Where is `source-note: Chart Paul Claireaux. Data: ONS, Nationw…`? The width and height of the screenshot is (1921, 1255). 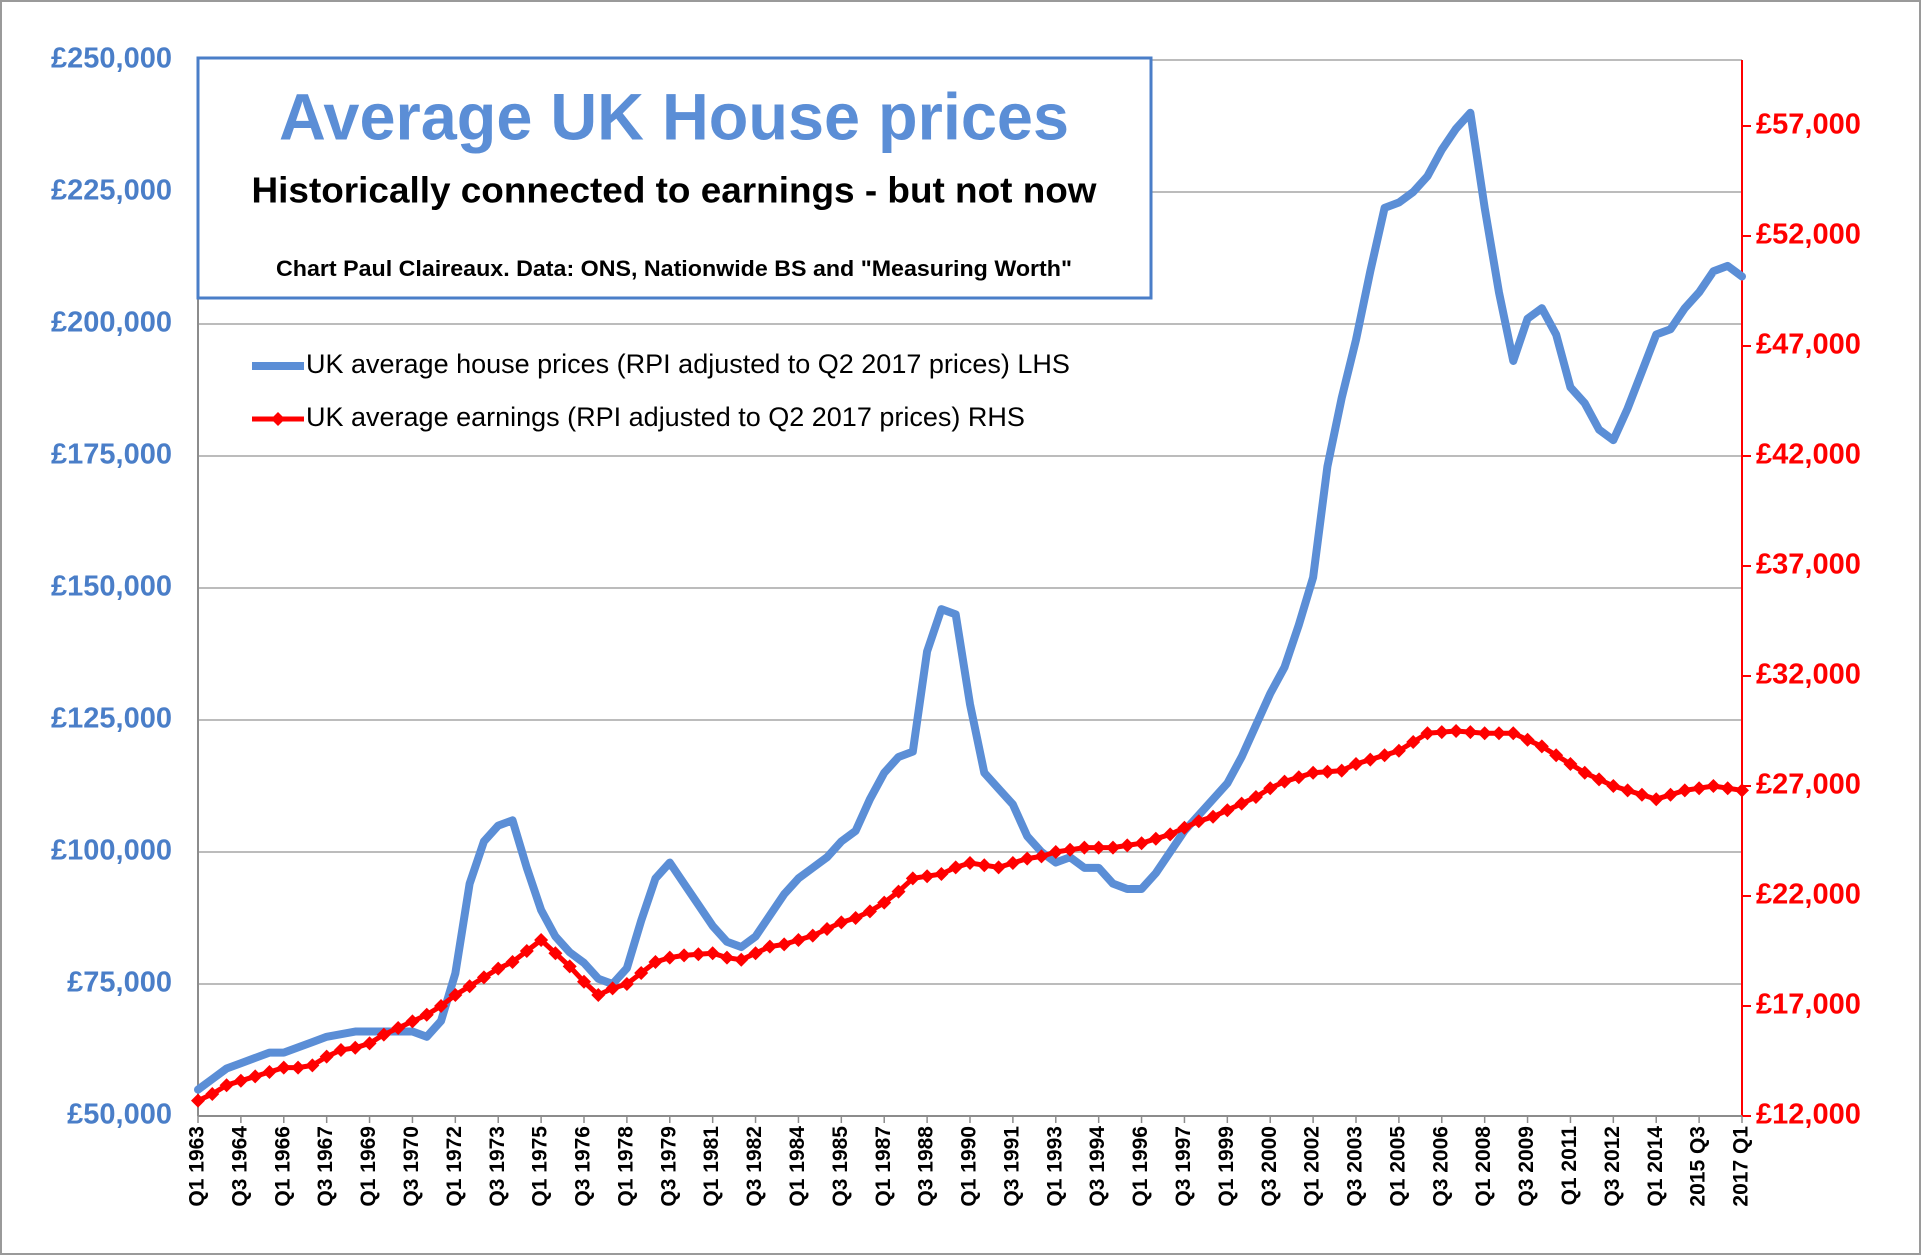
source-note: Chart Paul Claireaux. Data: ONS, Nationw… is located at coordinates (674, 268).